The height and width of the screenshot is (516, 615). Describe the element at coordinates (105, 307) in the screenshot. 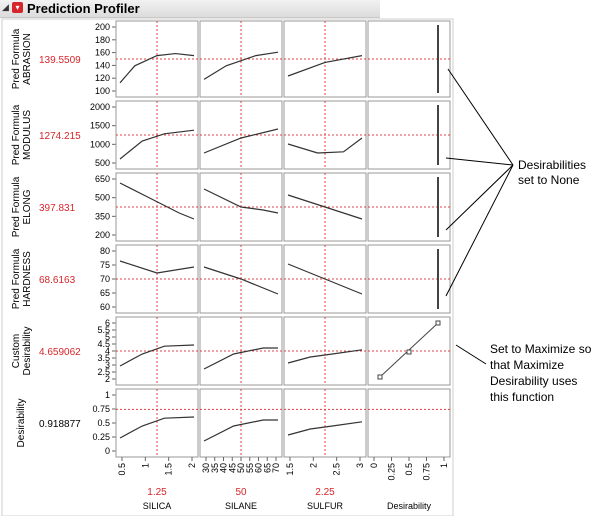

I see `y-tick-label: 60` at that location.